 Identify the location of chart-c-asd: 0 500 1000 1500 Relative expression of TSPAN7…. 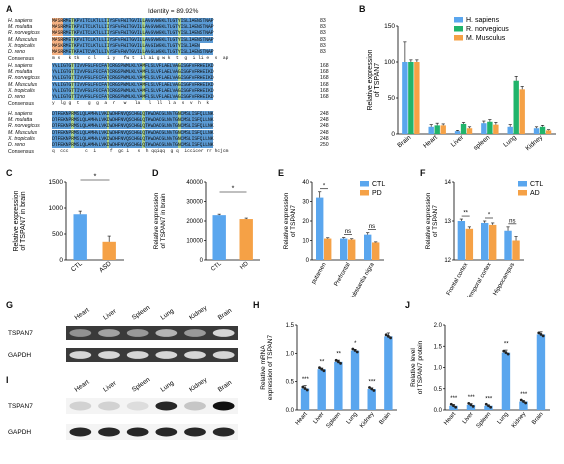
(68, 223).